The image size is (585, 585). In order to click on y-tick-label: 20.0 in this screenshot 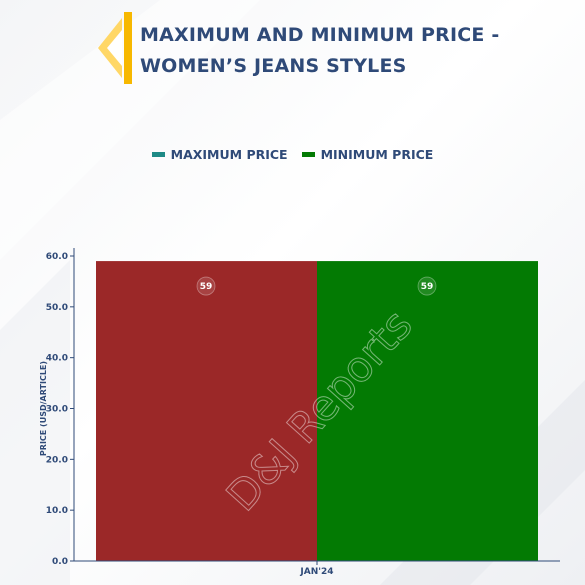, I will do `click(57, 460)`.